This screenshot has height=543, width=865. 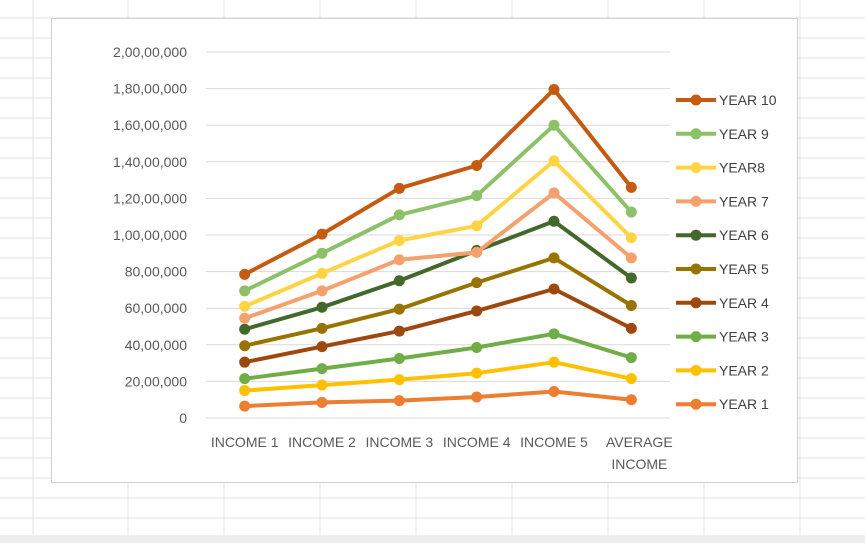 I want to click on y-tick-label: 0, so click(x=183, y=418).